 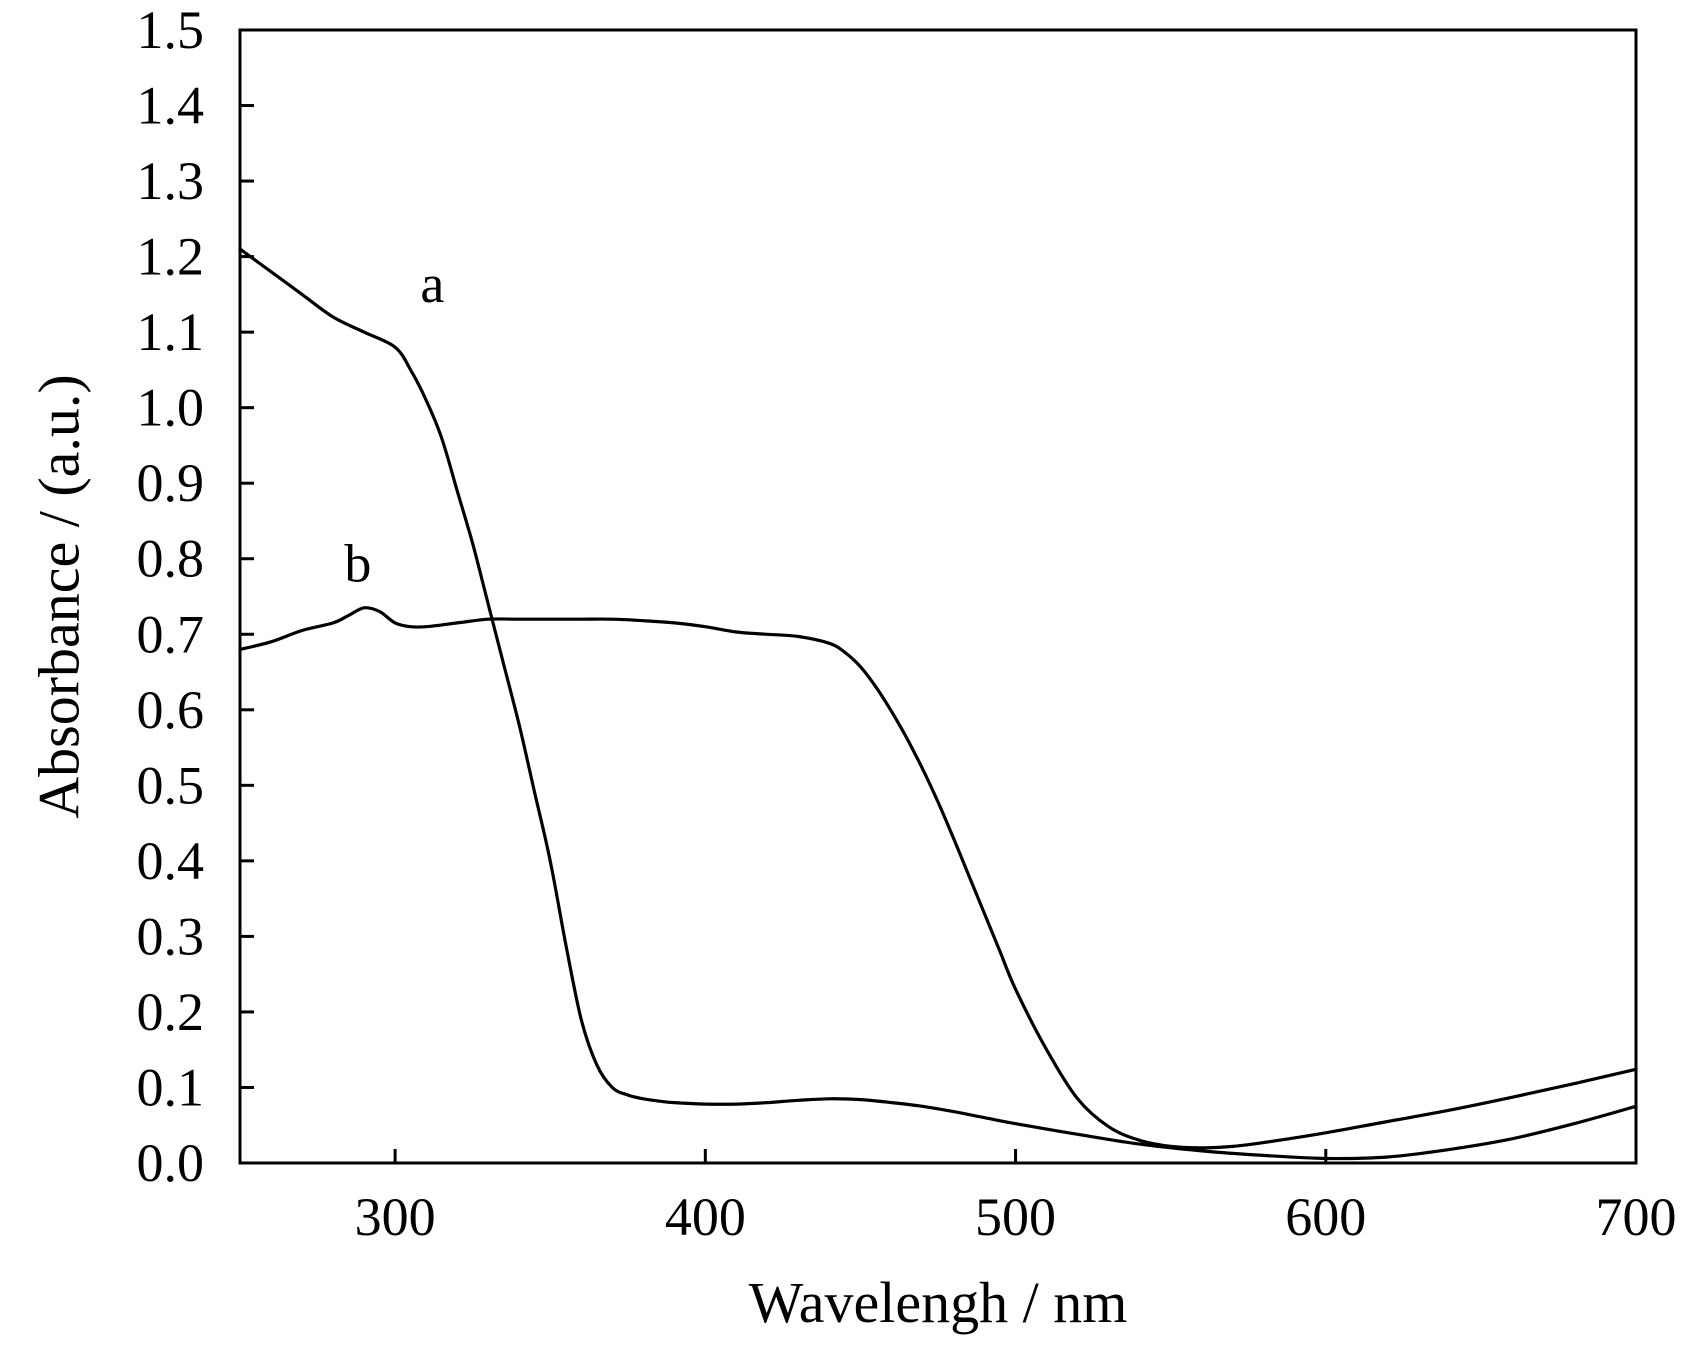 I want to click on y-tick-label: 1.0, so click(x=171, y=408).